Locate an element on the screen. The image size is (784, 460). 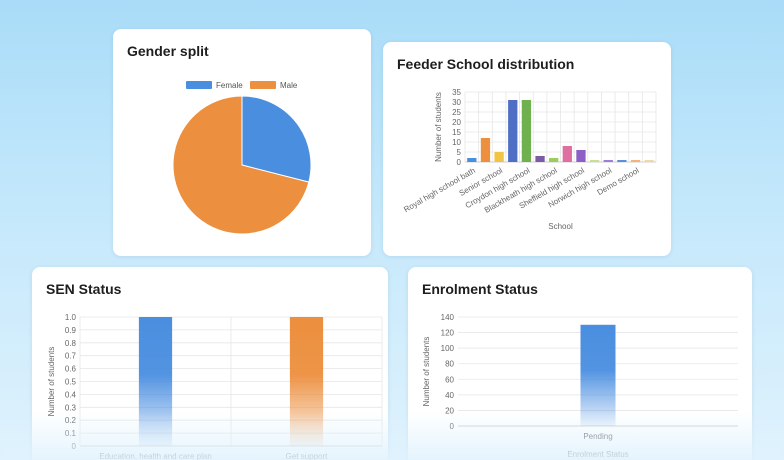
enrol-x-axis-title: Enrolment Status is located at coordinates (597, 454).